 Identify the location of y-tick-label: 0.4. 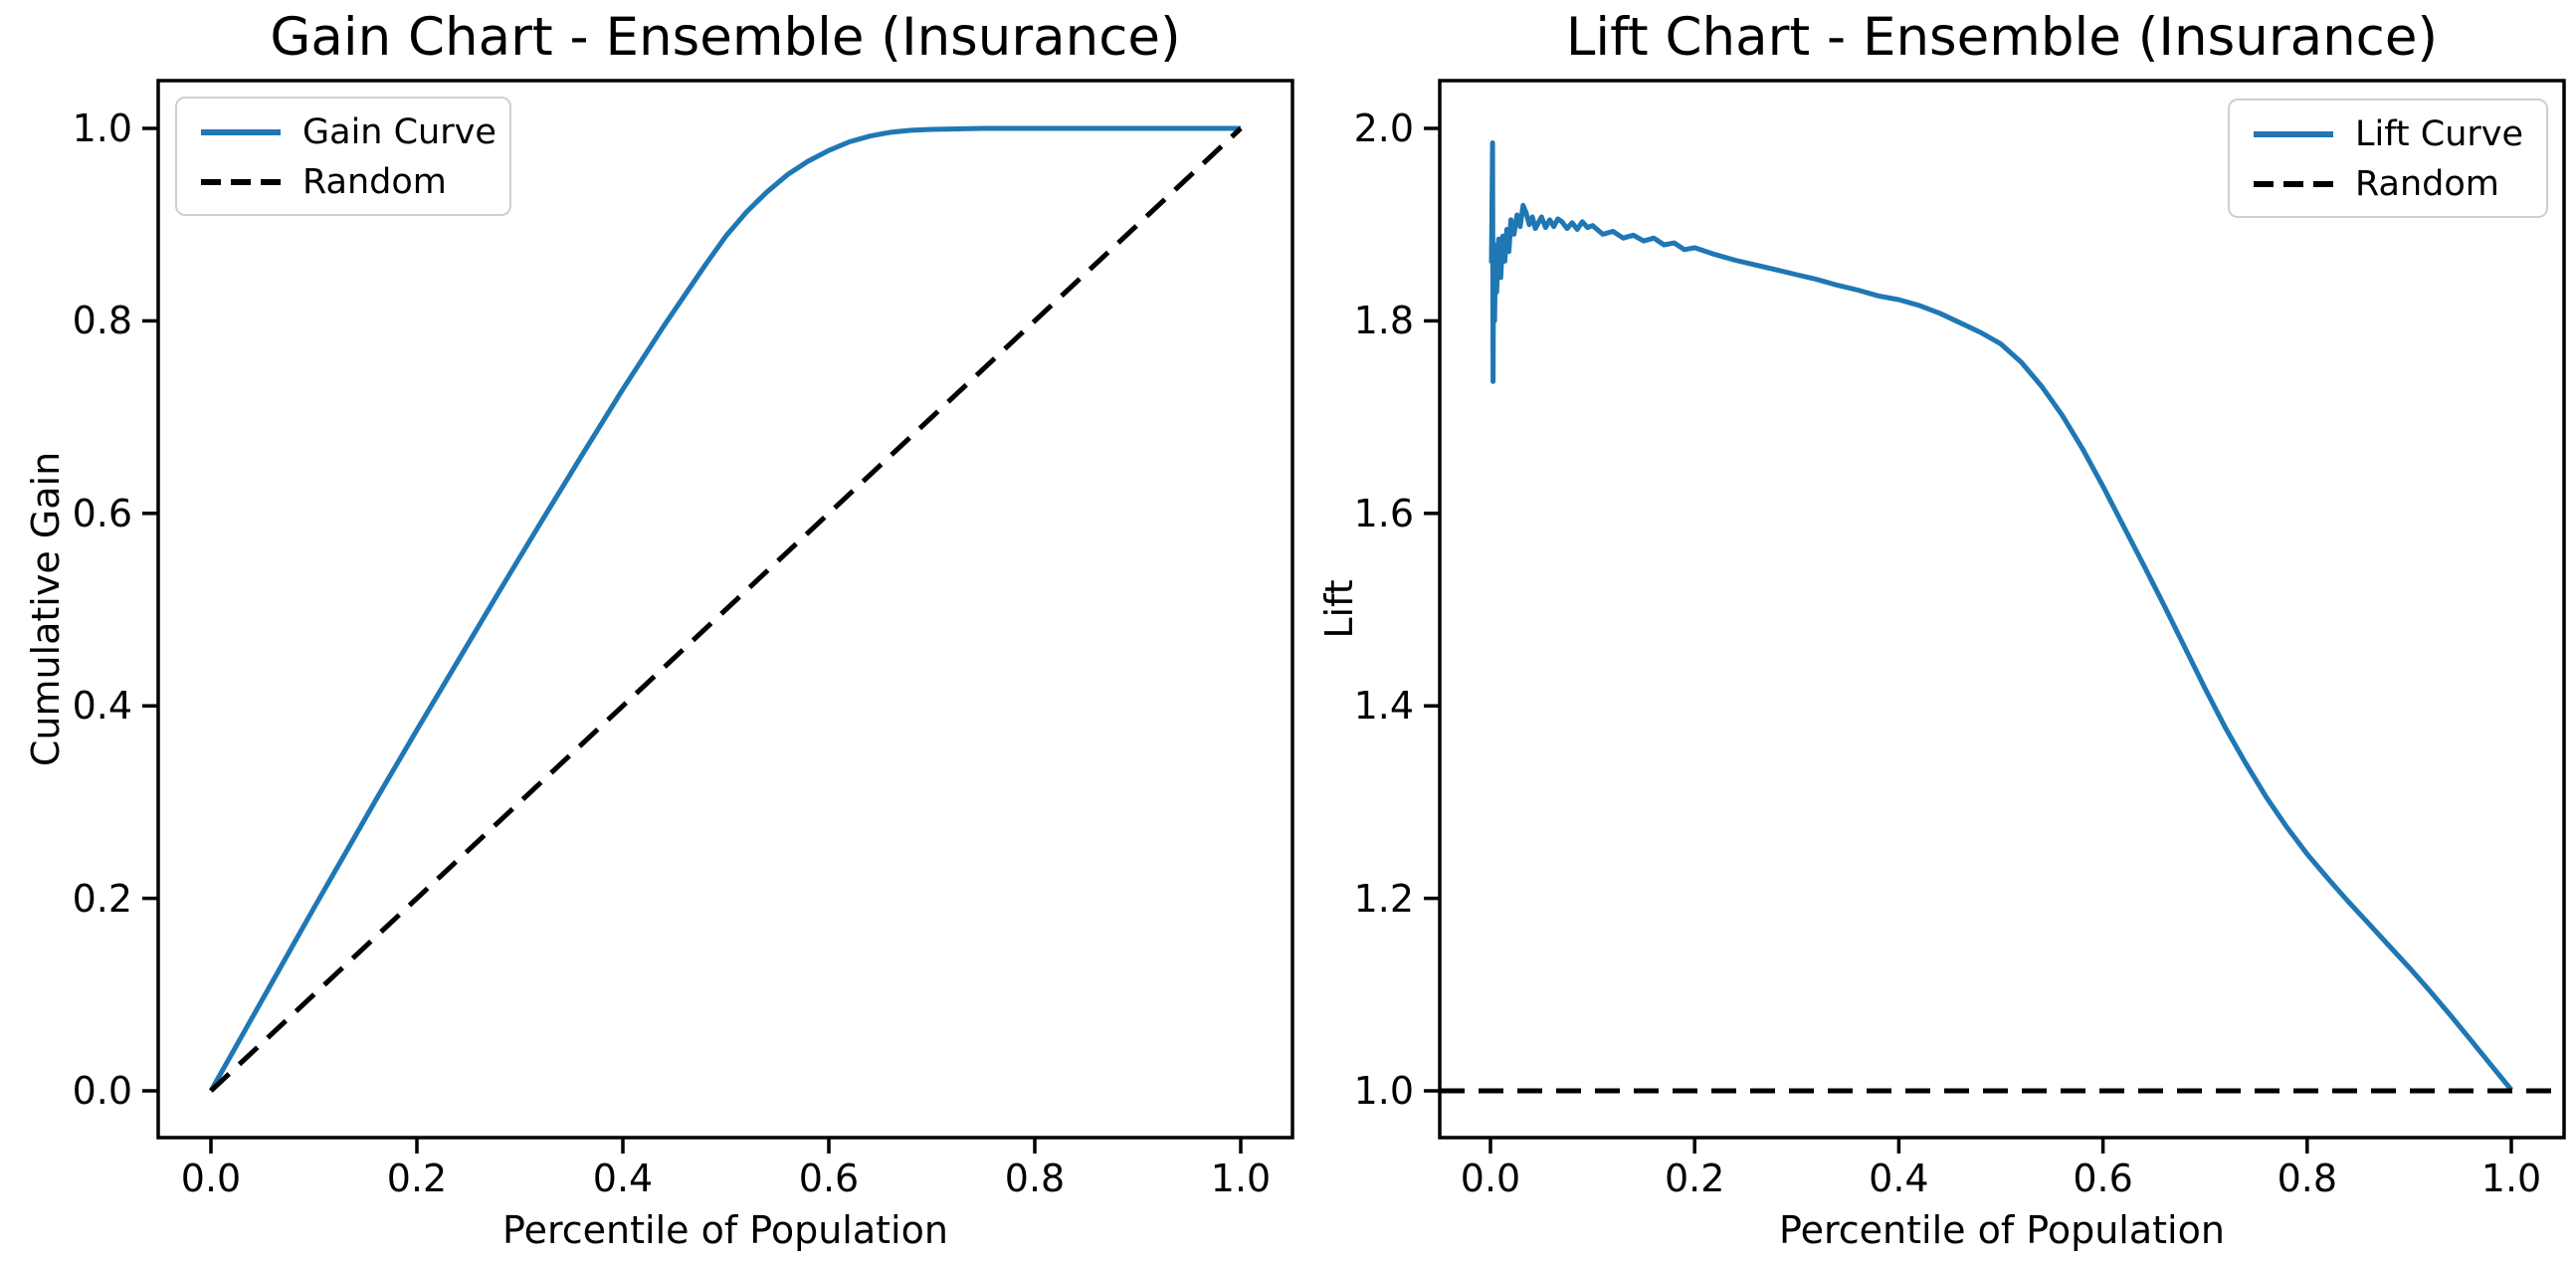
(102, 706).